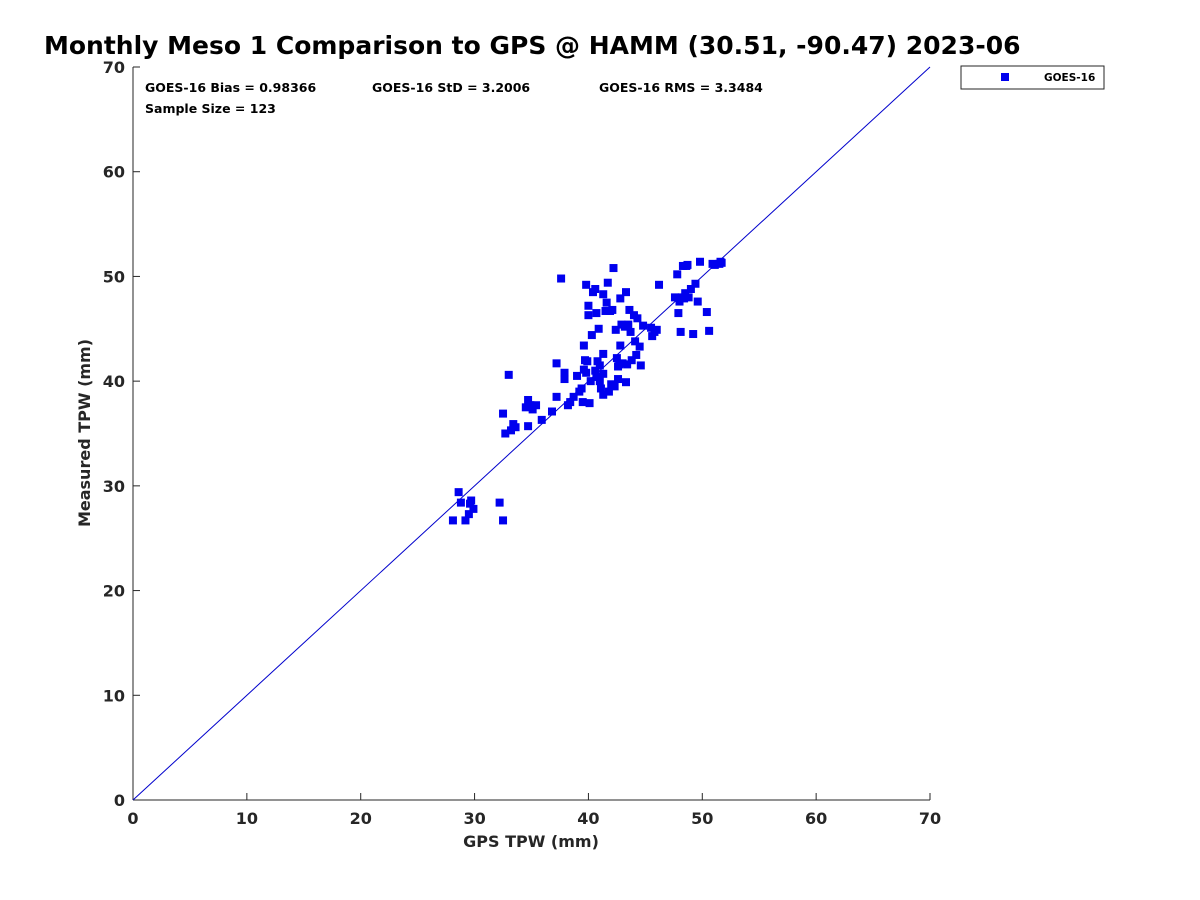 The image size is (1200, 900). Describe the element at coordinates (119, 800) in the screenshot. I see `y-tick-label: 0` at that location.